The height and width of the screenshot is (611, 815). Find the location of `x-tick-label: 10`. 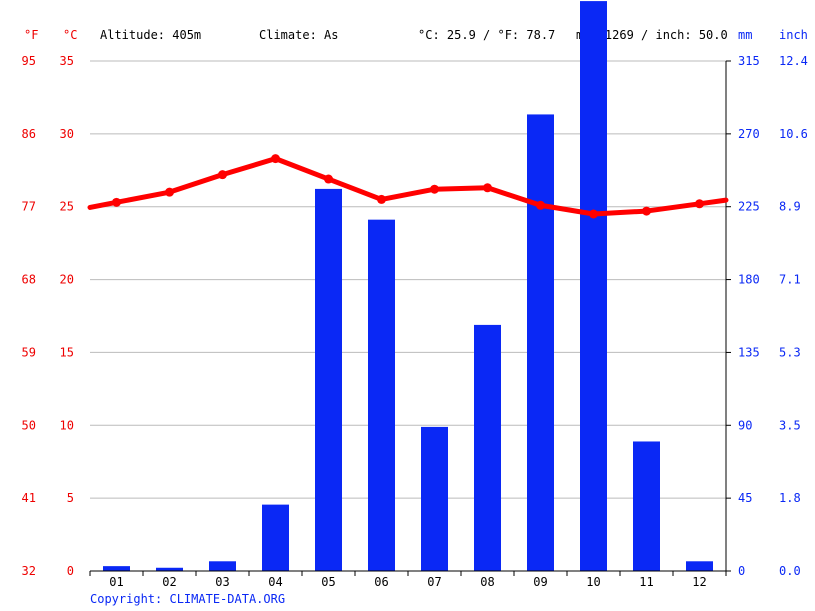

x-tick-label: 10 is located at coordinates (593, 582).